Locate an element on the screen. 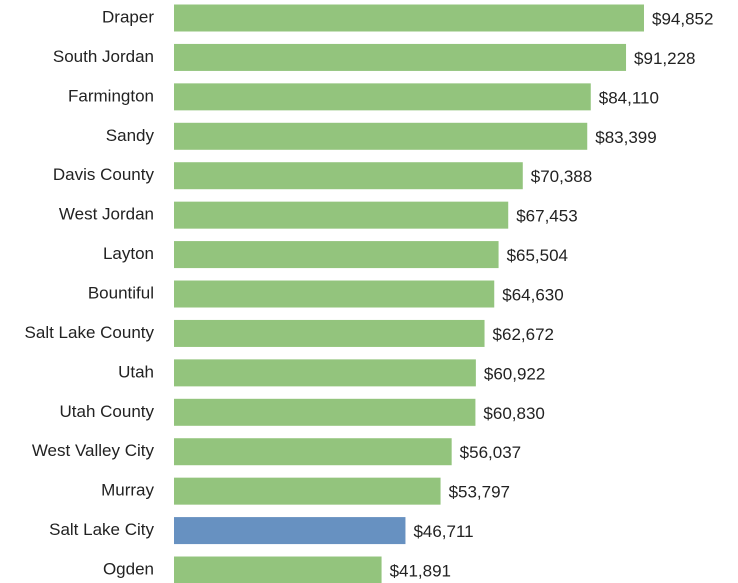 Image resolution: width=738 pixels, height=583 pixels. category-label: Ogden is located at coordinates (128, 569).